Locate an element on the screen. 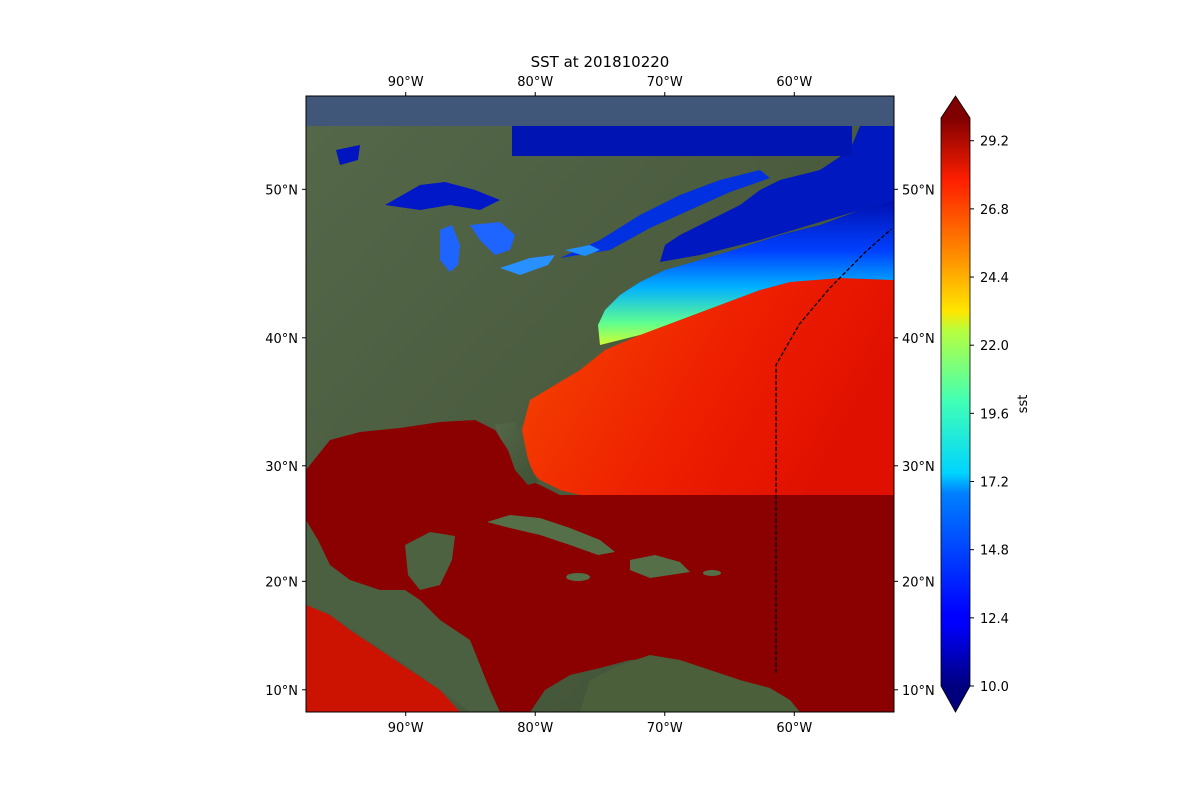 Image resolution: width=1200 pixels, height=804 pixels. northern-basemap-sea is located at coordinates (600, 111).